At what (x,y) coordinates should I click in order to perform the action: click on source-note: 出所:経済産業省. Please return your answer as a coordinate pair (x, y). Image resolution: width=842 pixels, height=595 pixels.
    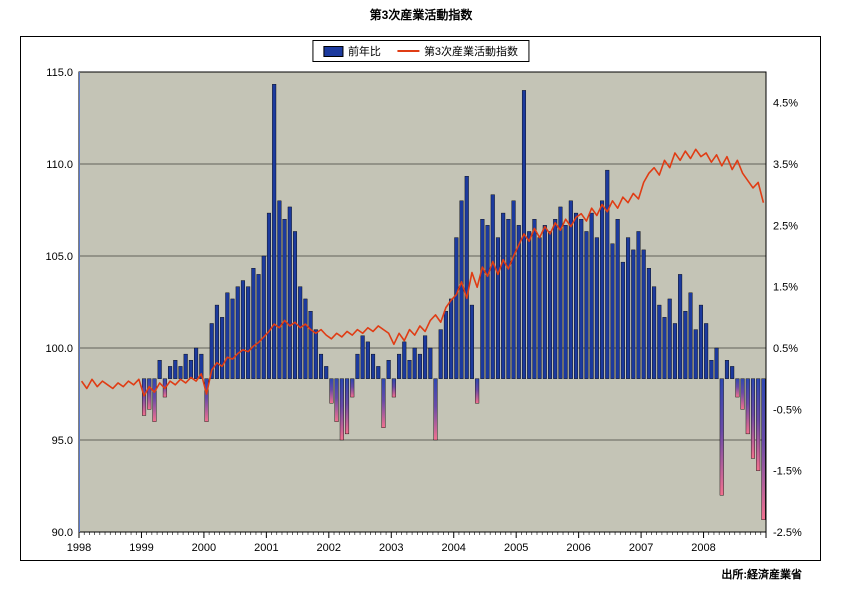
    Looking at the image, I should click on (761, 575).